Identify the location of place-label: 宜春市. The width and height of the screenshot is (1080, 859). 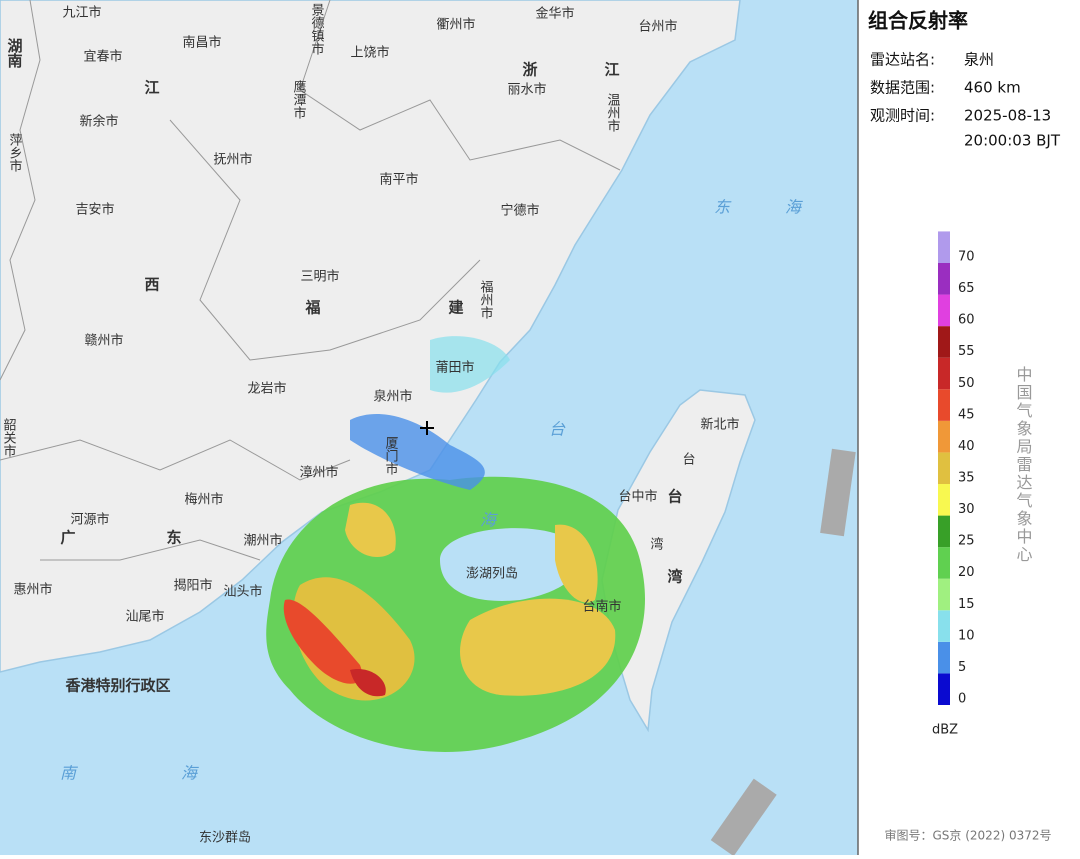
(102, 57).